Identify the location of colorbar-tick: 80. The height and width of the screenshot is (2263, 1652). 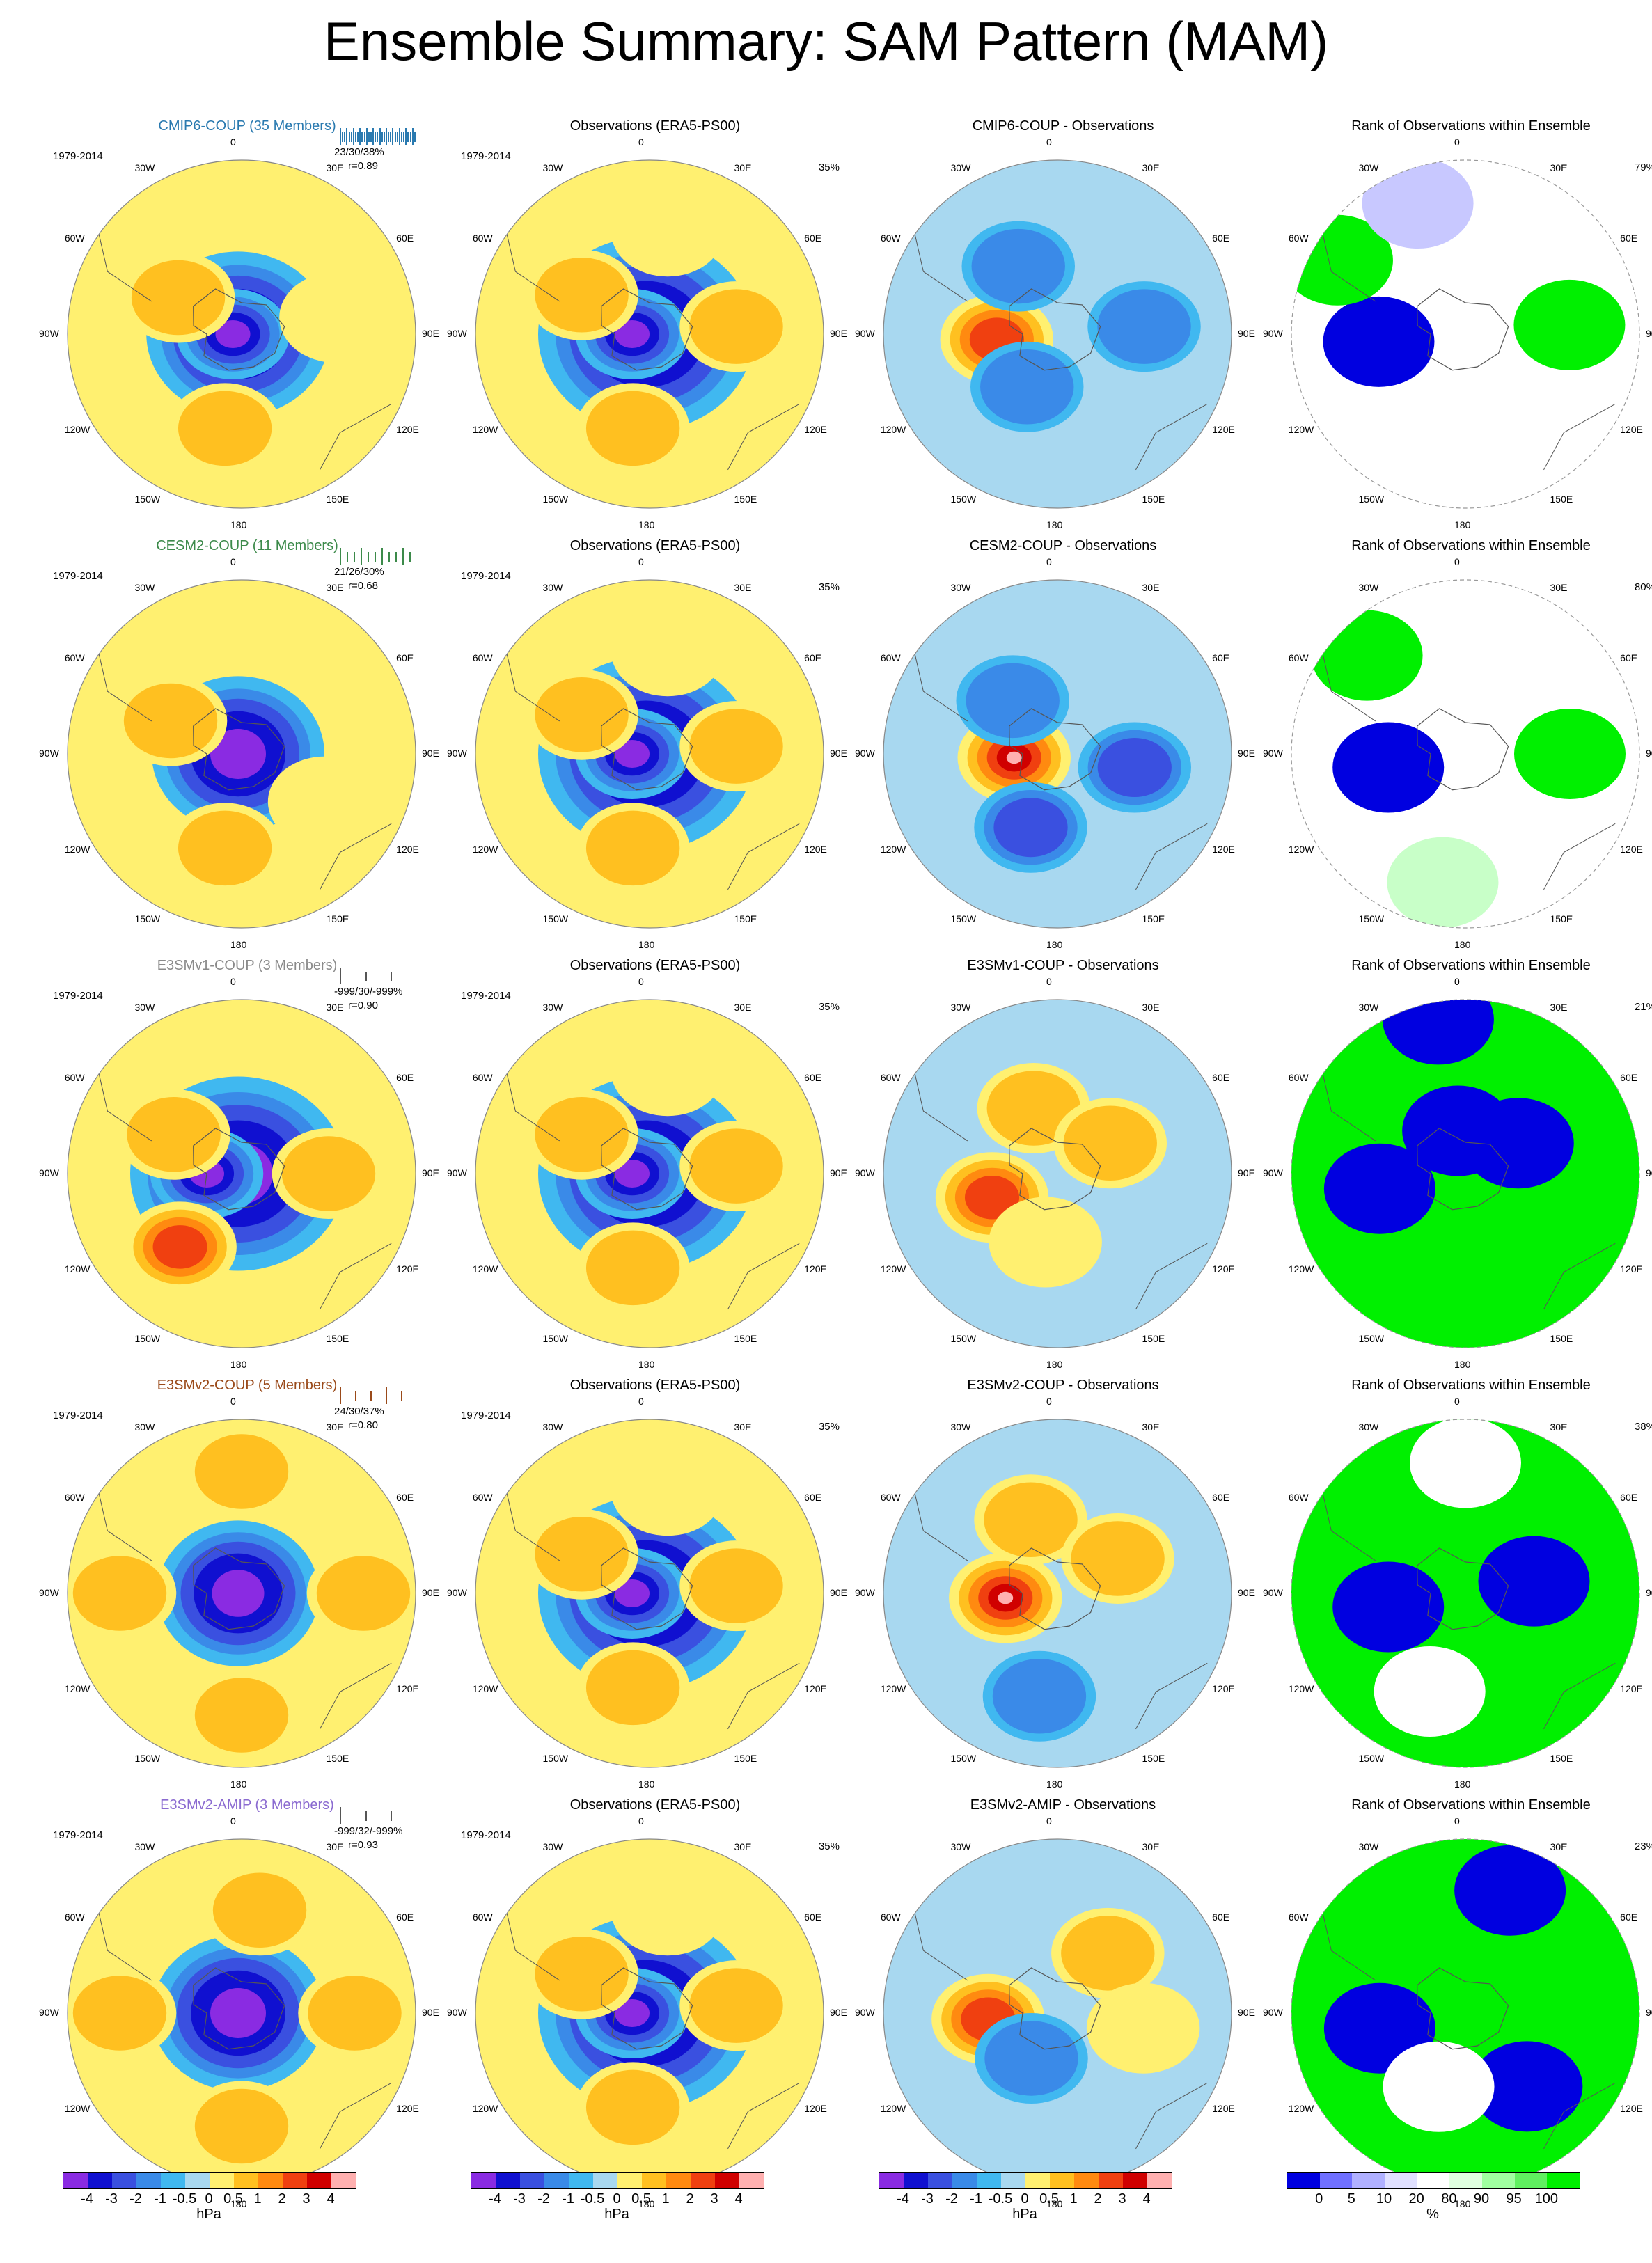
(1449, 2199).